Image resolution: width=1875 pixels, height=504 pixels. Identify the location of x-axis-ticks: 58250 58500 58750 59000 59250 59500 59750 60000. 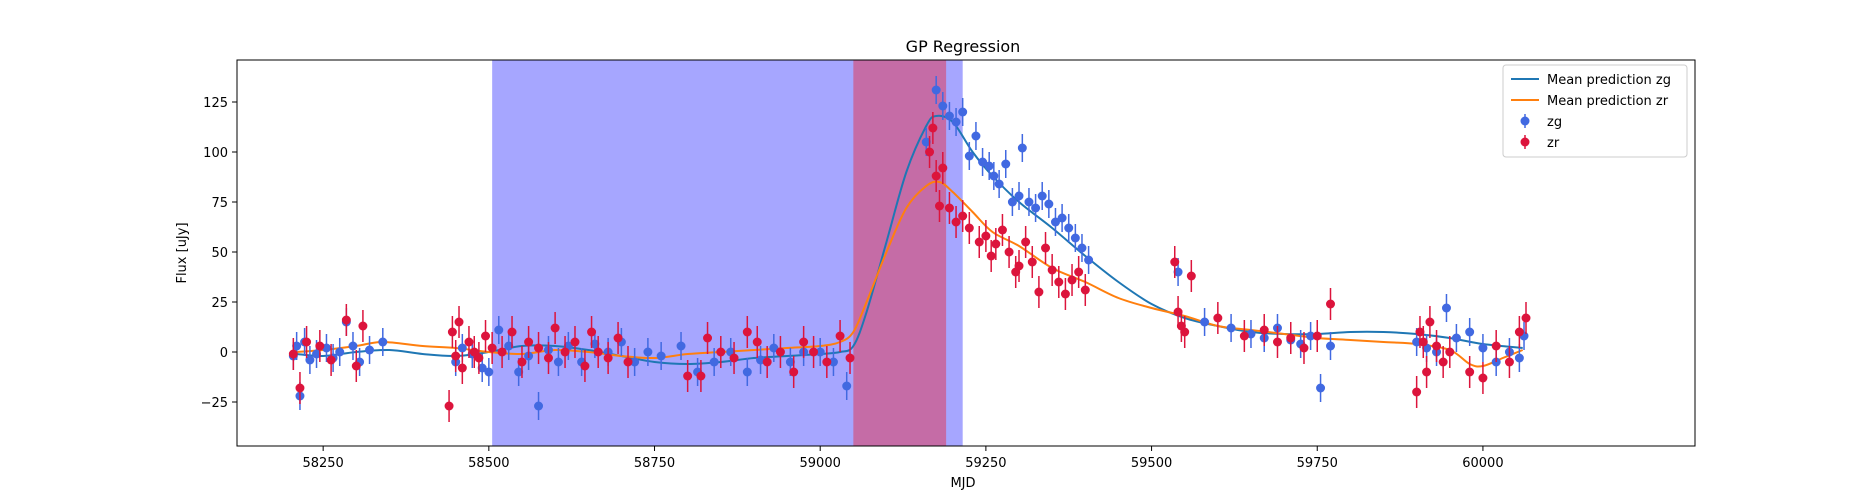
(903, 458).